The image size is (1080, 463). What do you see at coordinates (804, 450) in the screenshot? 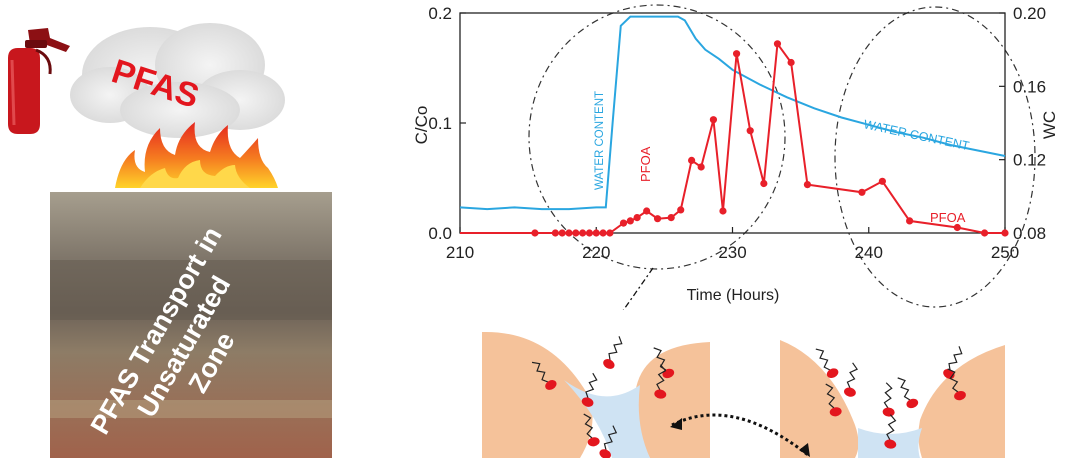
I see `exchange-arrow-head-right` at bounding box center [804, 450].